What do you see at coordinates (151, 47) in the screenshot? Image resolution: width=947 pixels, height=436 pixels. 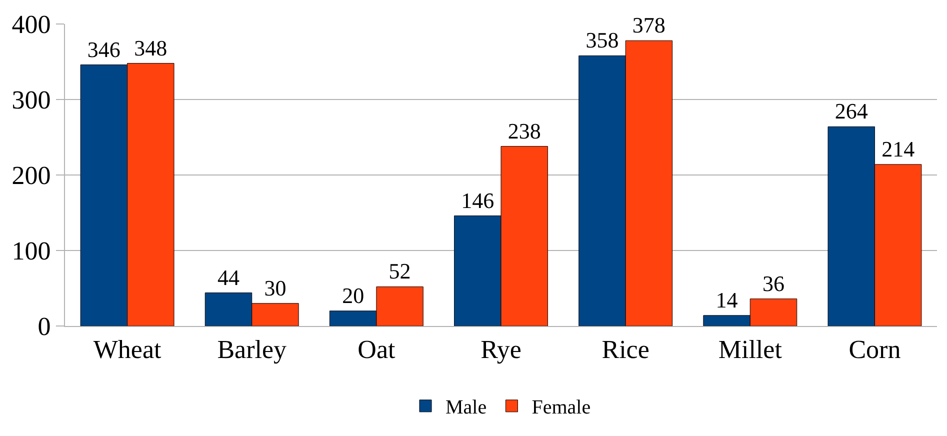 I see `data-label: 348` at bounding box center [151, 47].